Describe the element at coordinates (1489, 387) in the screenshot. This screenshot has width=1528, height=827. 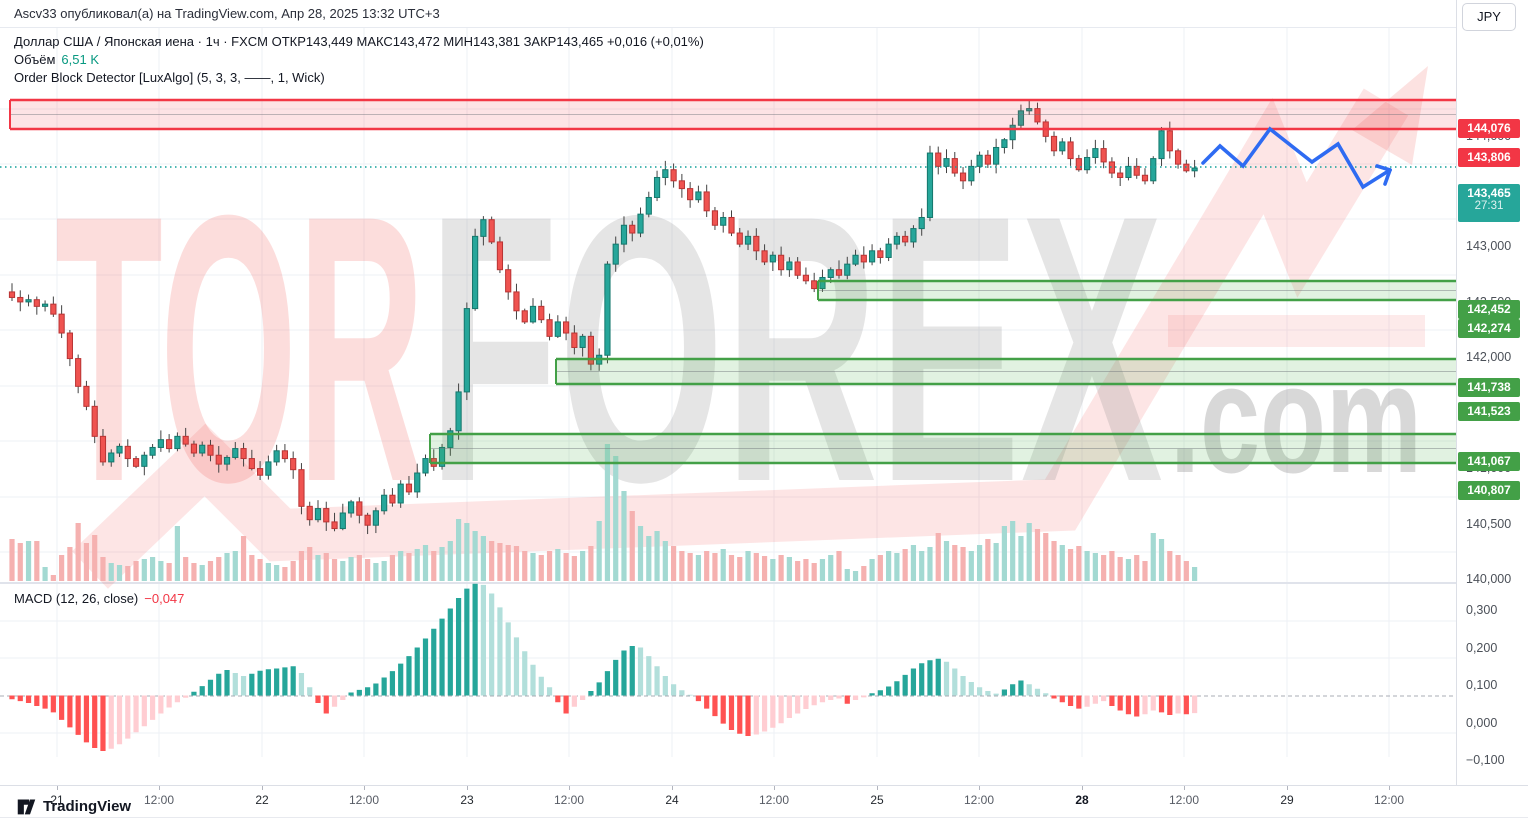
I see `price-tag-green: 141,738` at that location.